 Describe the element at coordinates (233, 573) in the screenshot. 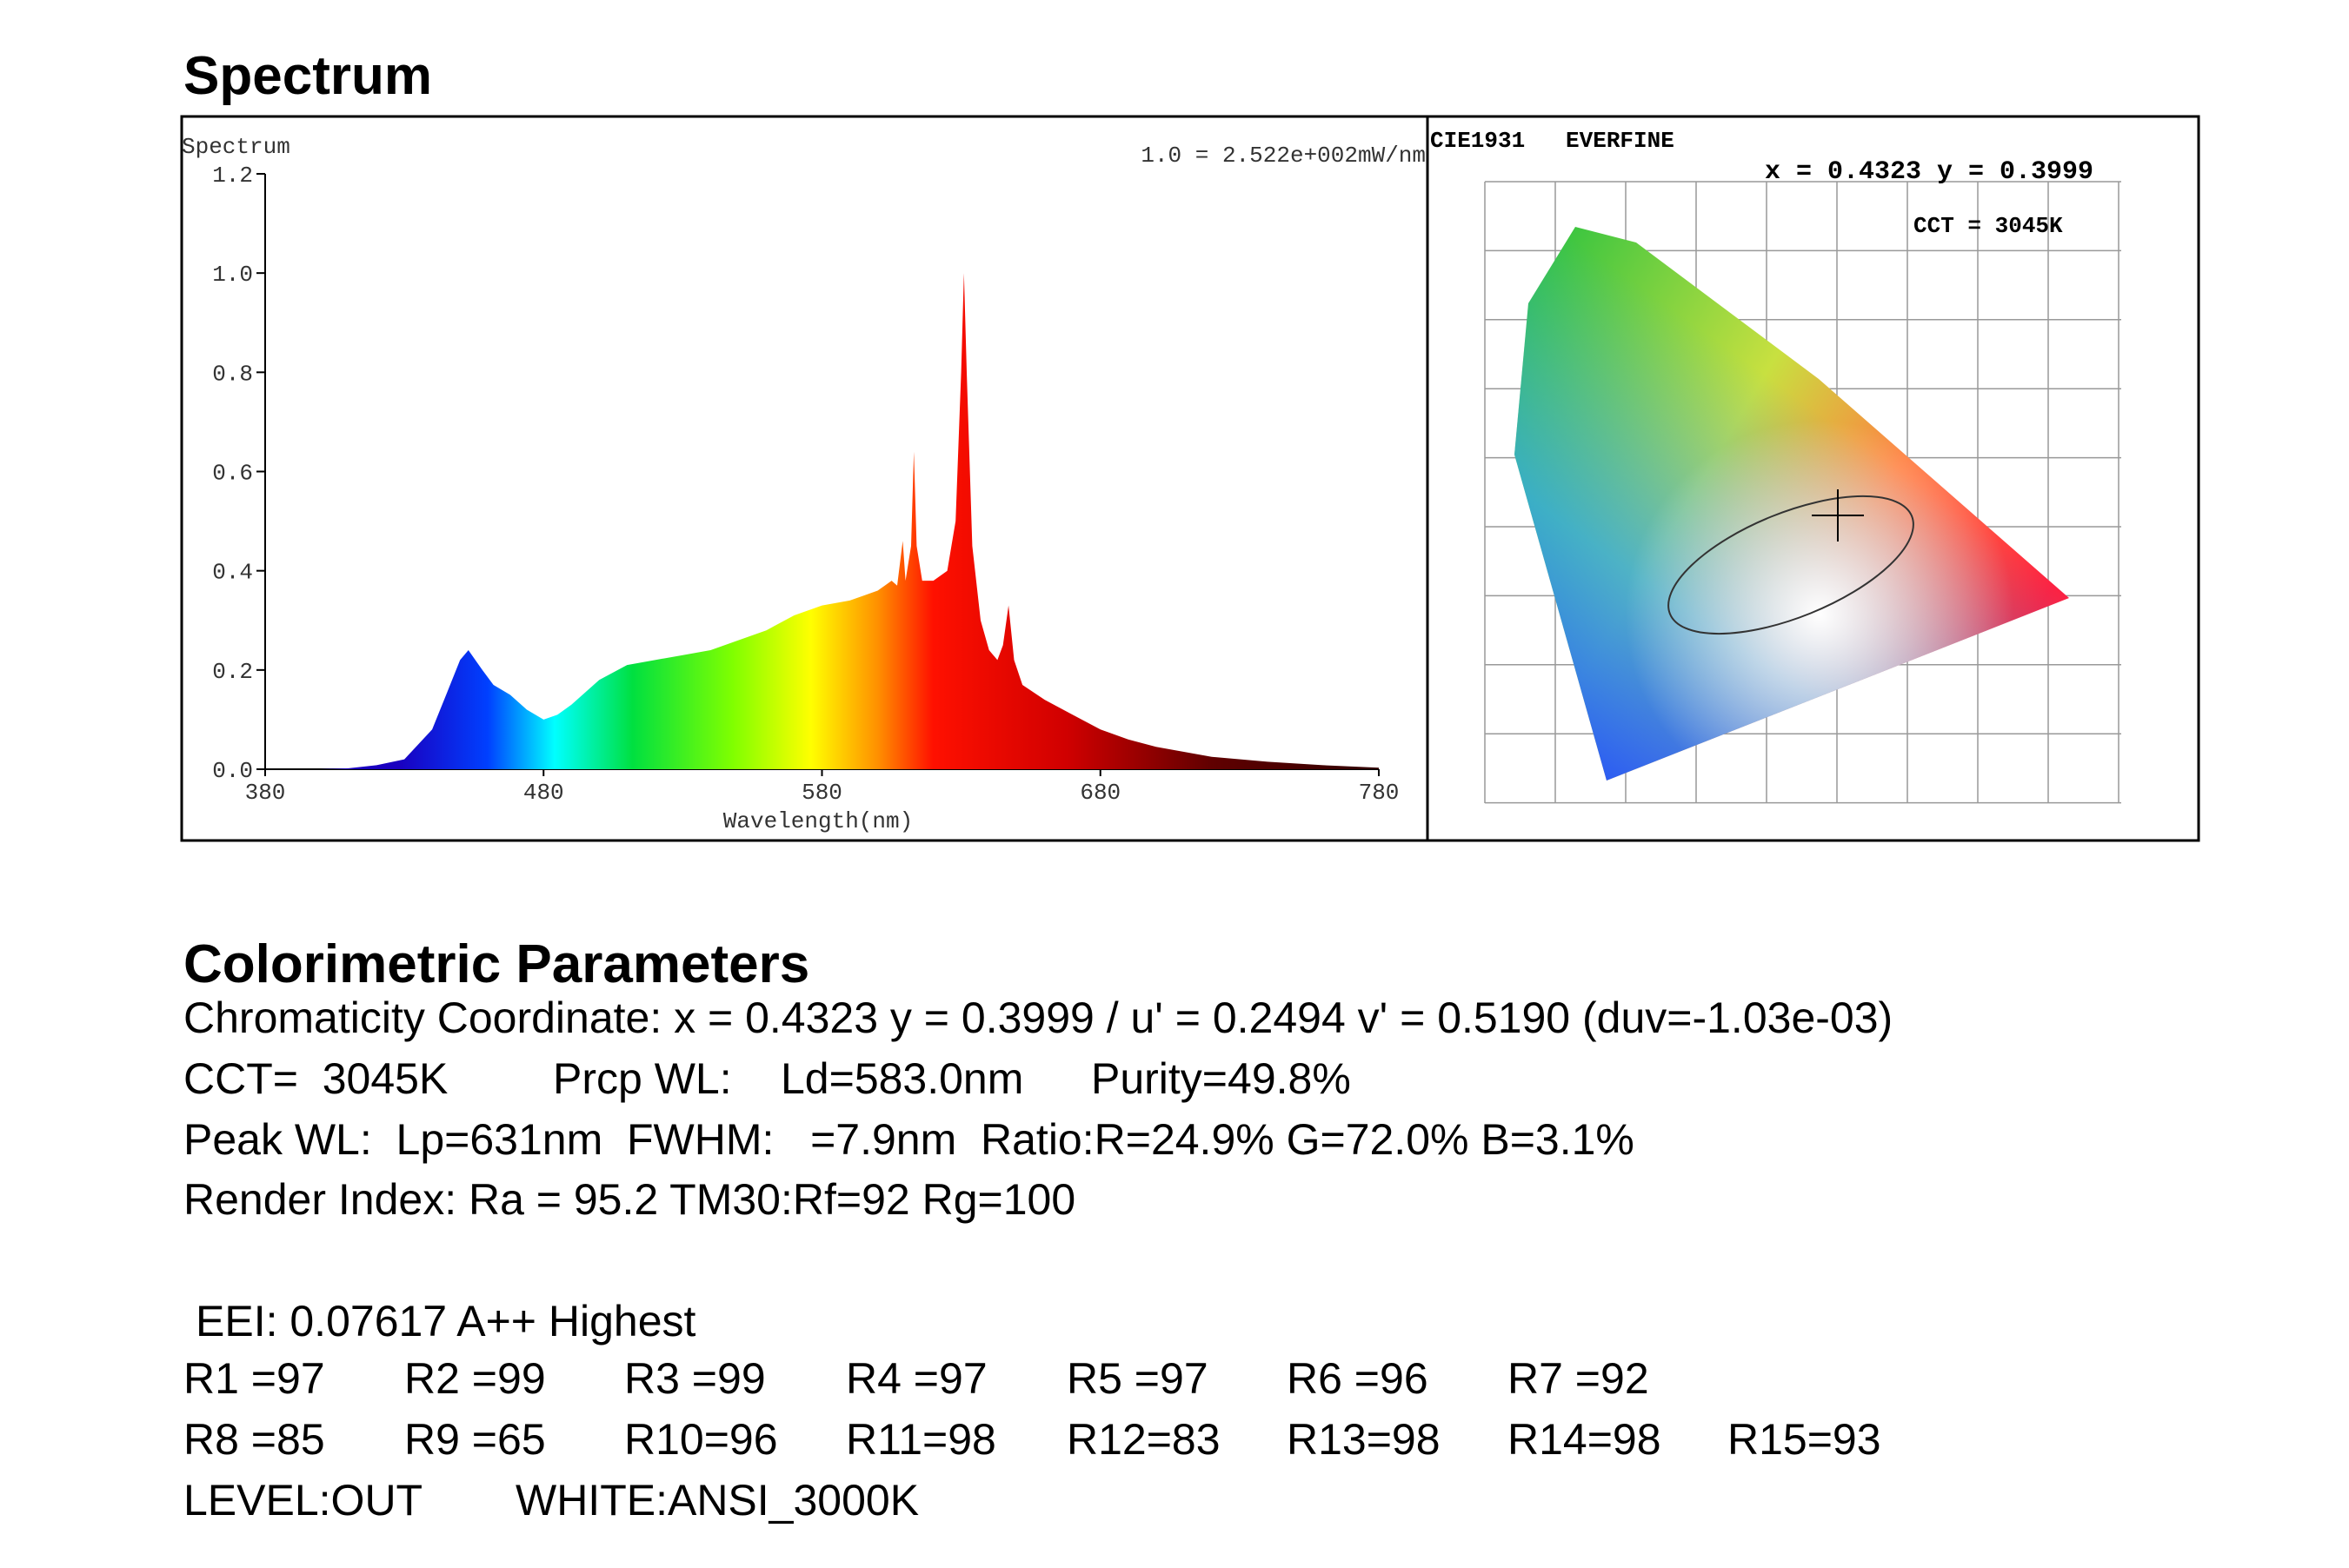

I see `y-tick-label: 0.4` at that location.